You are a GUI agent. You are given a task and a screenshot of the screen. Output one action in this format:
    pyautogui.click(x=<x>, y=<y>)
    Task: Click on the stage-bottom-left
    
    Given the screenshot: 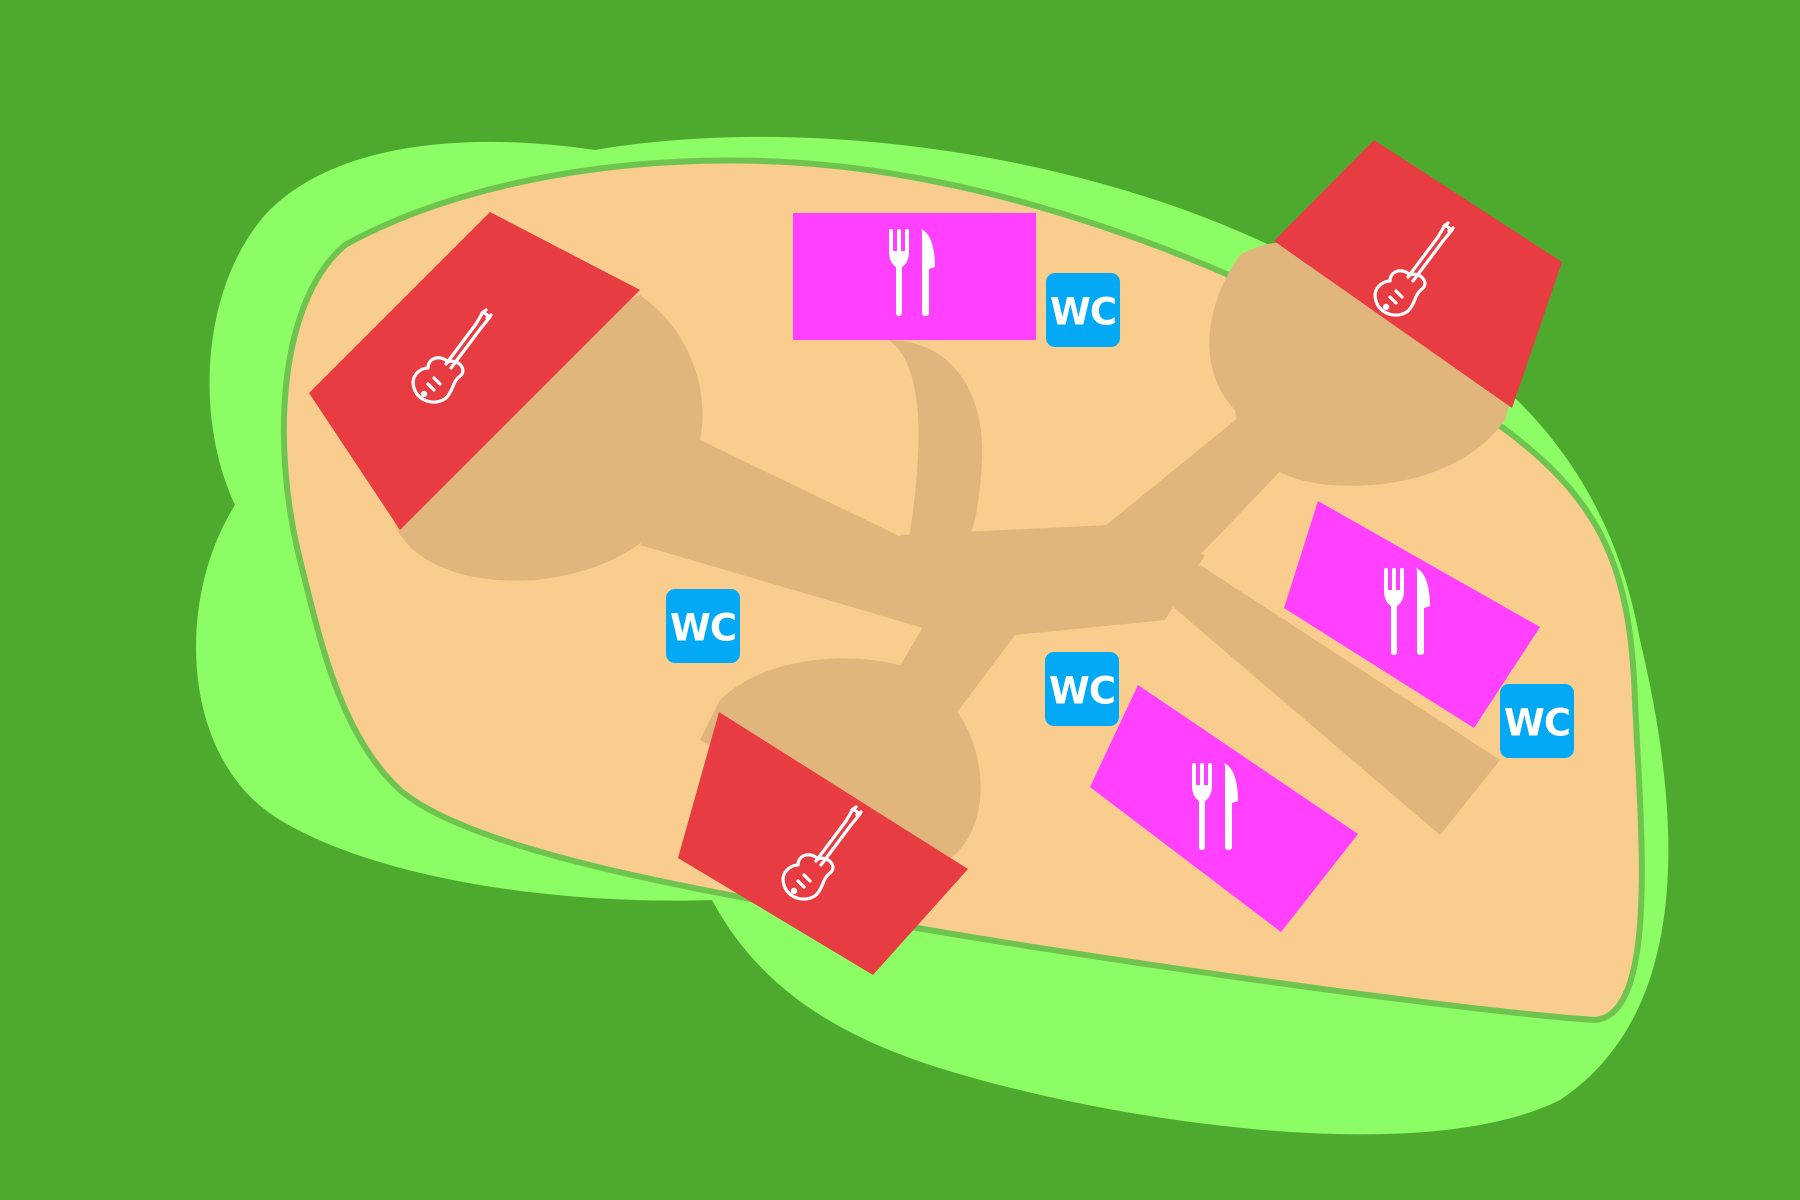 What is the action you would take?
    pyautogui.click(x=823, y=843)
    